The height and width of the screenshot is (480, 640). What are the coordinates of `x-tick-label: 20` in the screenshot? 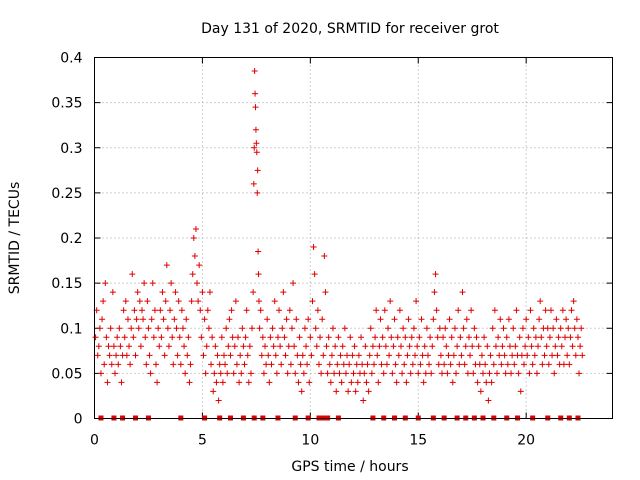 It's located at (526, 441).